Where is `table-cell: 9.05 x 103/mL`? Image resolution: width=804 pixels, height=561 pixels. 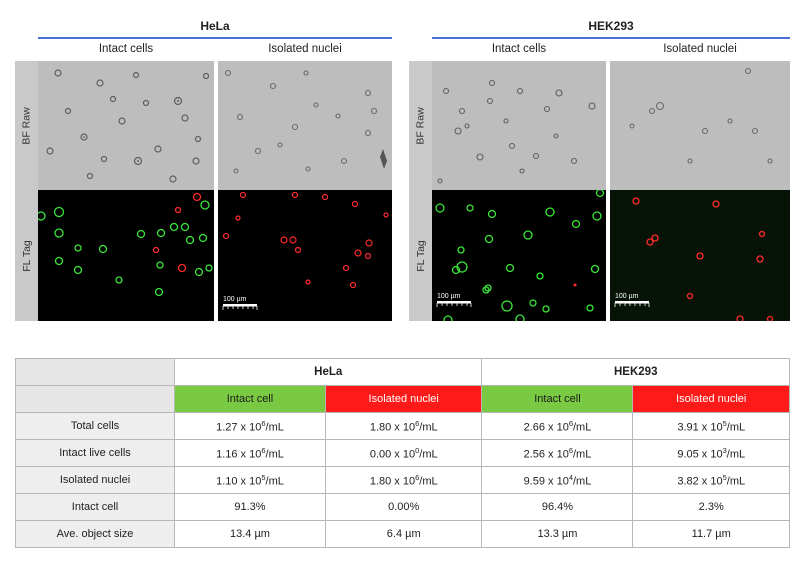 table-cell: 9.05 x 103/mL is located at coordinates (711, 453).